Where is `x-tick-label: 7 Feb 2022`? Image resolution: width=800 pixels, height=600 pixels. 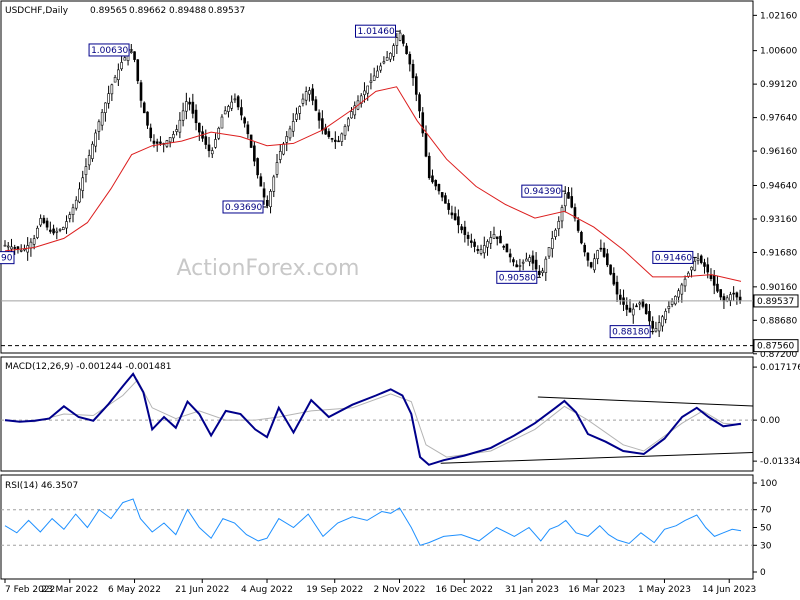 x-tick-label: 7 Feb 2022 is located at coordinates (30, 590).